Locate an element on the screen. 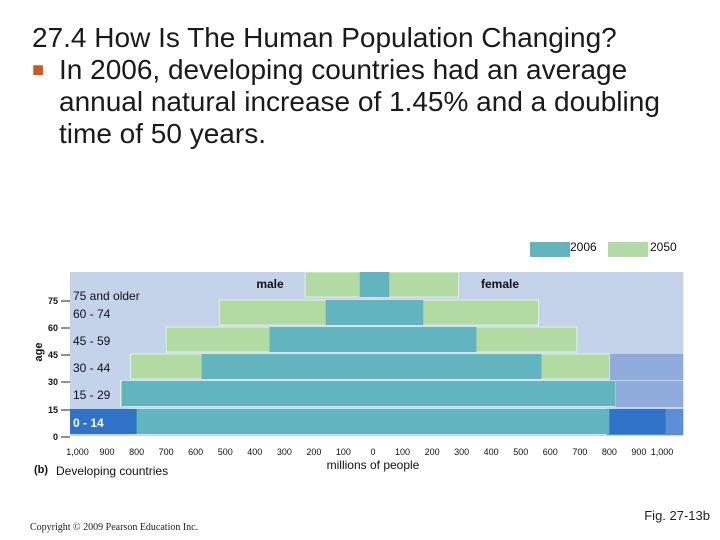 This screenshot has height=540, width=720. legend-label-2050: 2050 is located at coordinates (663, 247).